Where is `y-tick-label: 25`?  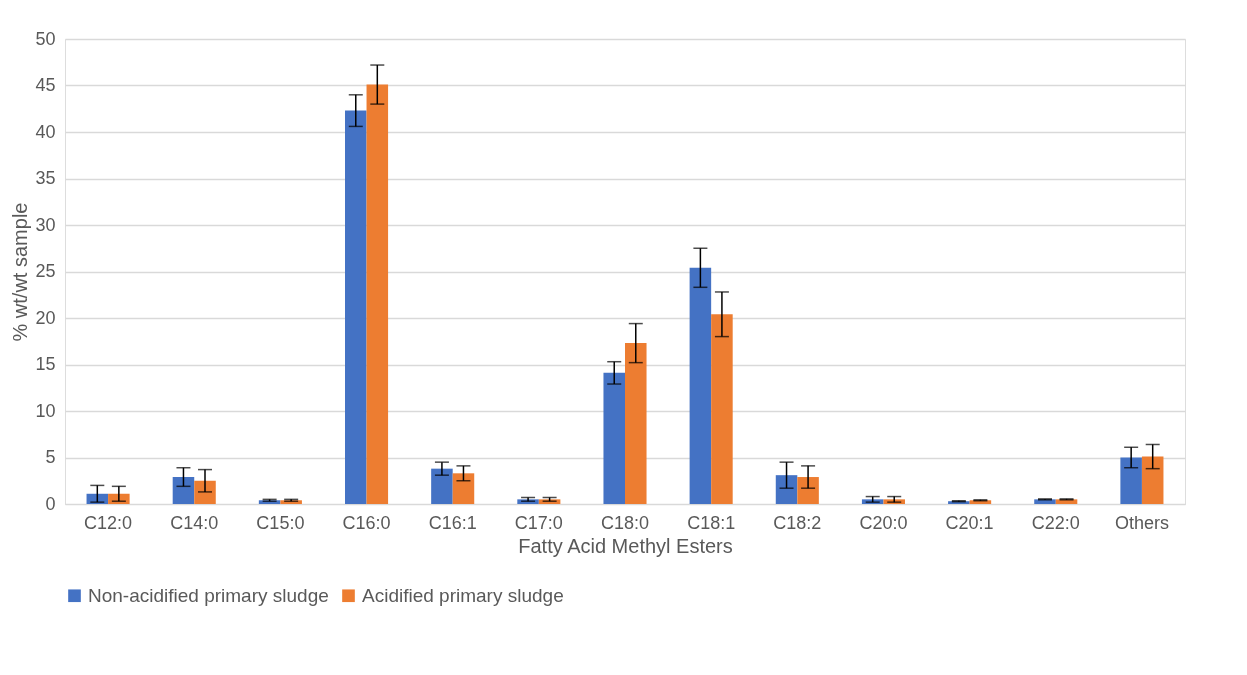
y-tick-label: 25 is located at coordinates (45, 271).